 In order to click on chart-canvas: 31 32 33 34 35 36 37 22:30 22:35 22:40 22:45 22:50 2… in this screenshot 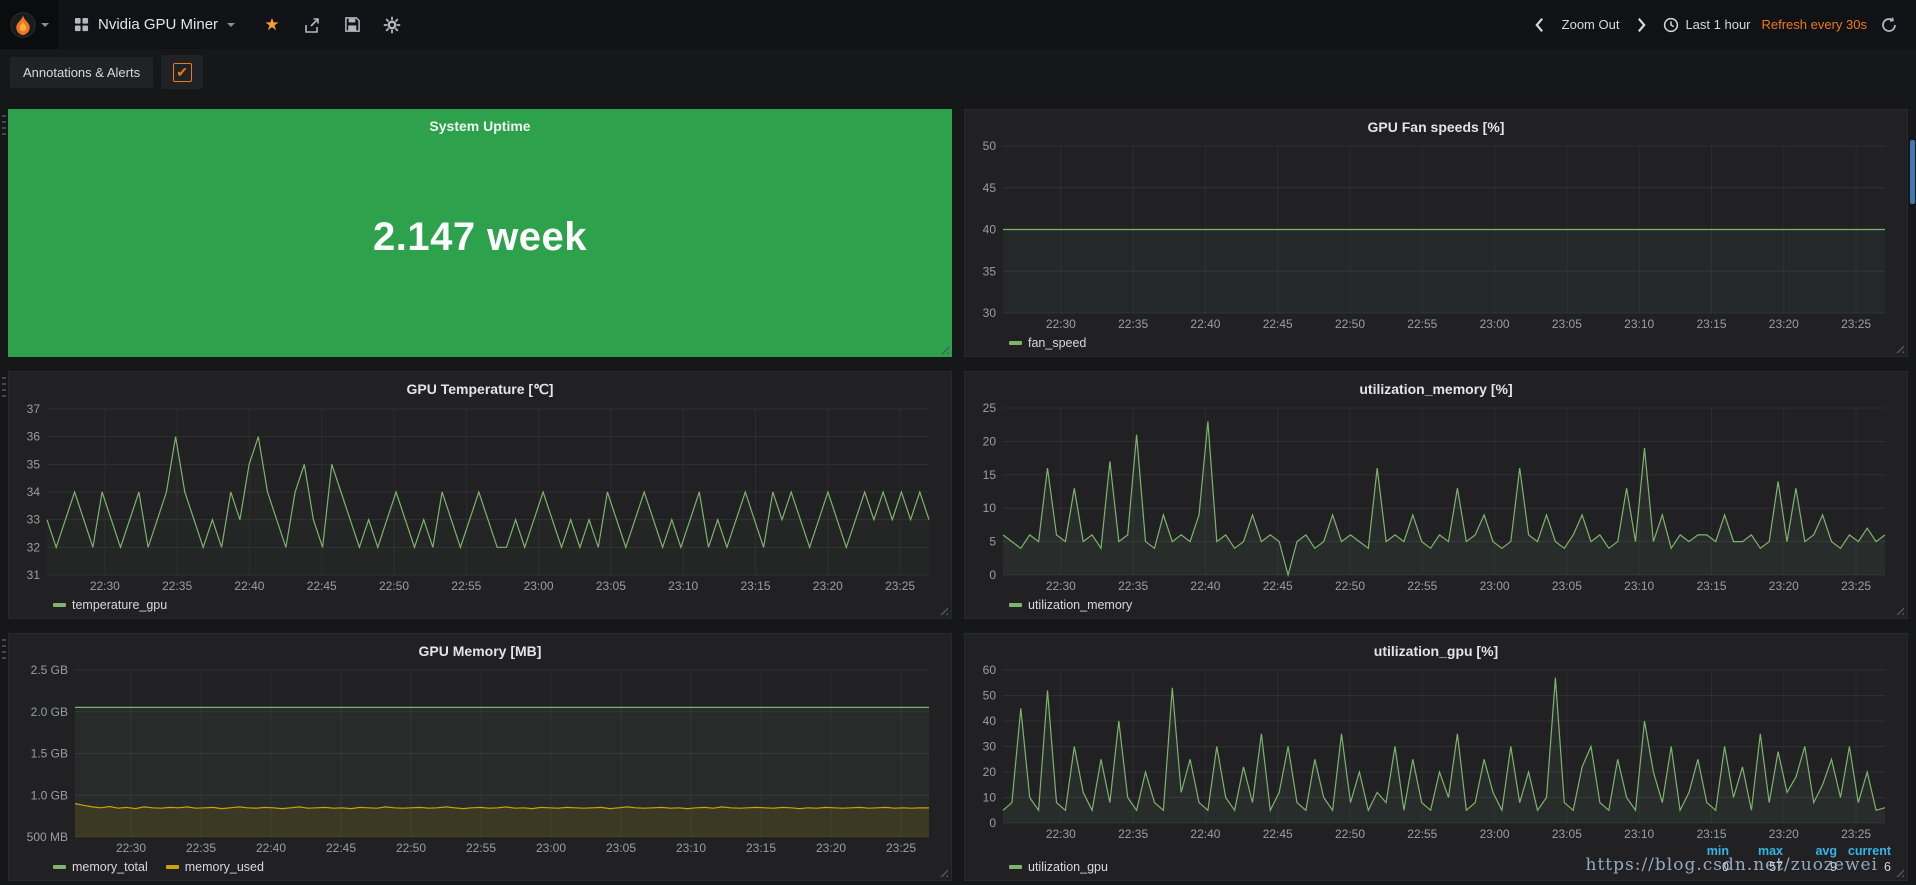, I will do `click(480, 498)`.